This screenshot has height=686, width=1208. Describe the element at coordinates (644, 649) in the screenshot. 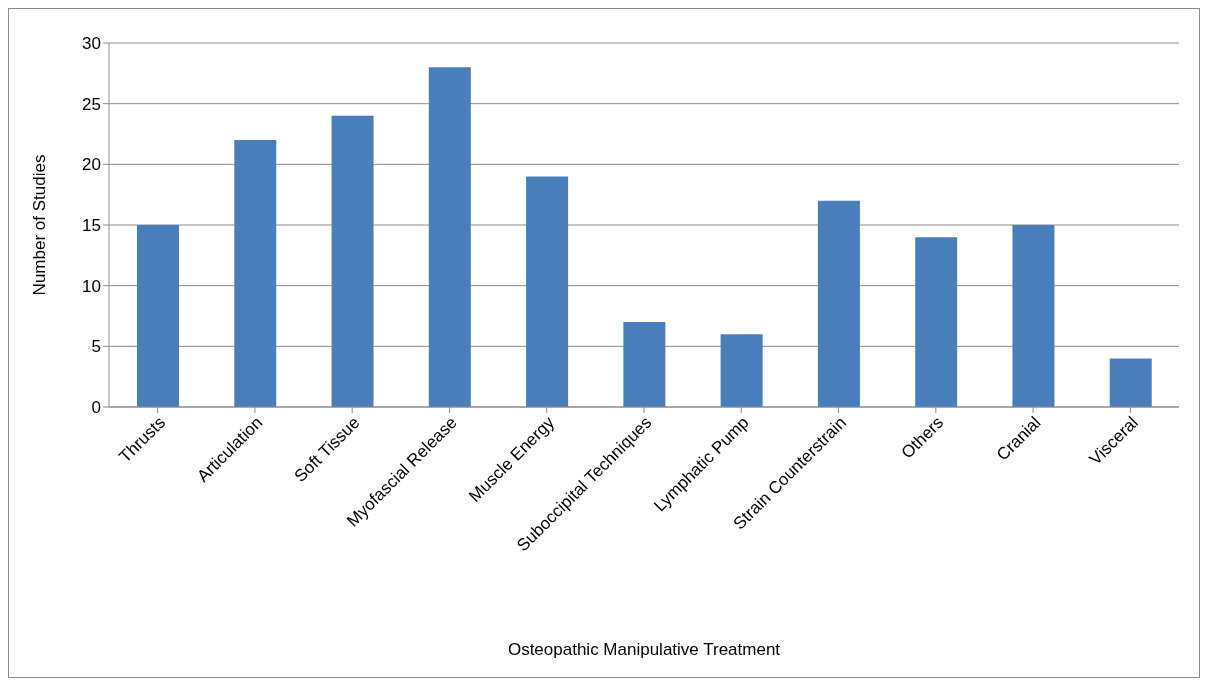

I see `x-axis-title: Osteopathic Manipulative Treatment` at that location.